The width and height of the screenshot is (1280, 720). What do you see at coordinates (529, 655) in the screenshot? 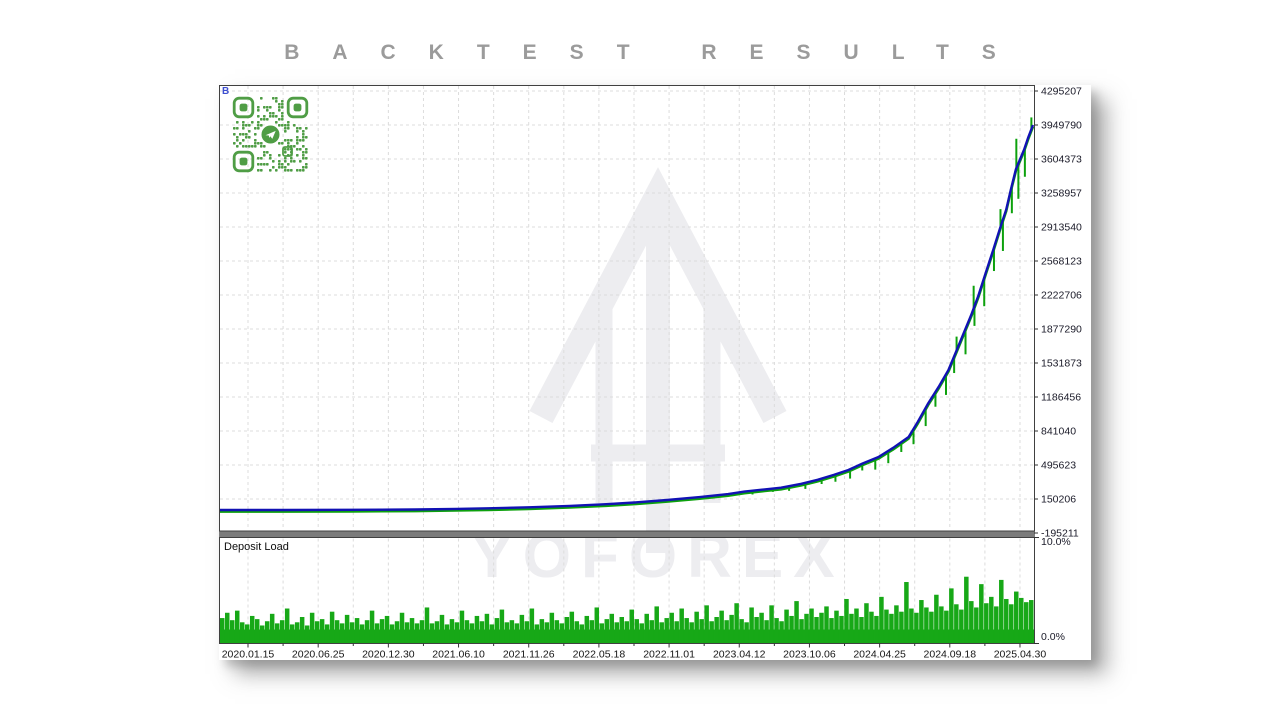
I see `x-axis-tick-label: 2021.11.26` at bounding box center [529, 655].